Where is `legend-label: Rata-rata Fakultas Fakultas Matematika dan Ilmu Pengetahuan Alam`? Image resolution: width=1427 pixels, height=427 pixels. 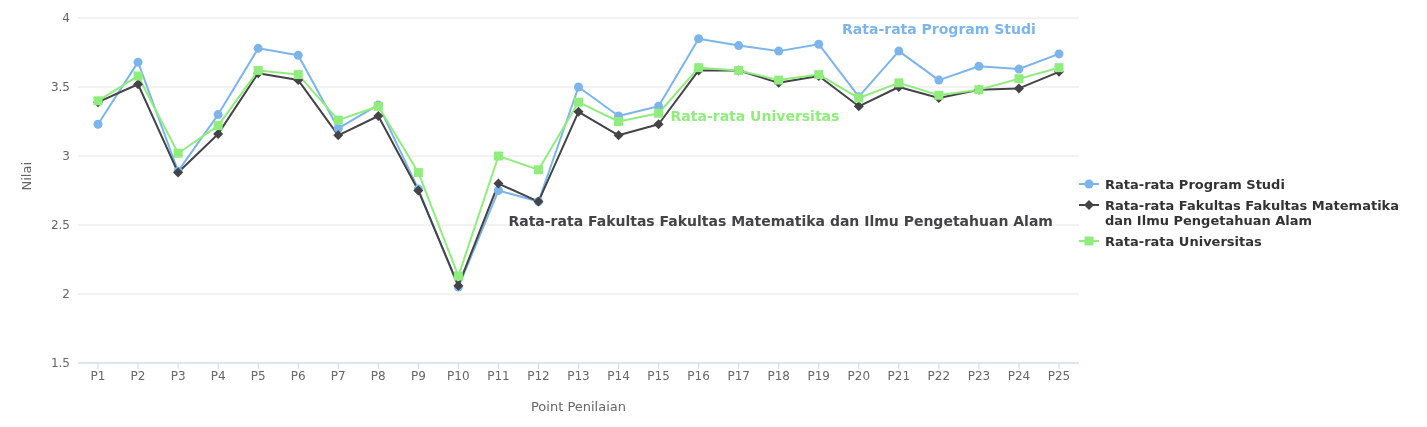
legend-label: Rata-rata Fakultas Fakultas Matematika dan Ilmu Pengetahuan Alam is located at coordinates (1252, 212).